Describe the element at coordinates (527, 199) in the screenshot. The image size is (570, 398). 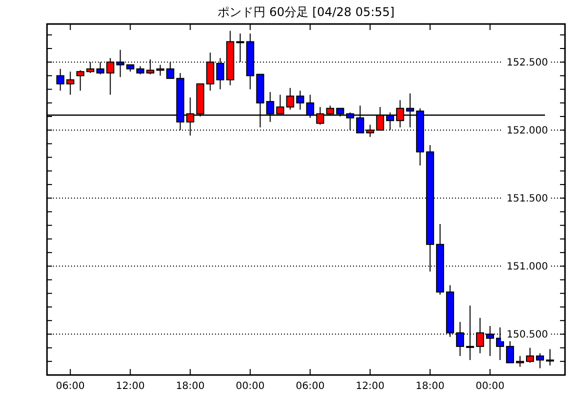
I see `y-tick-label: 151.500` at that location.